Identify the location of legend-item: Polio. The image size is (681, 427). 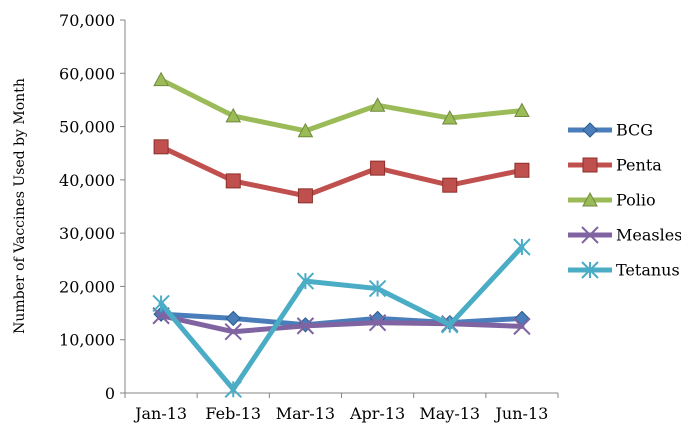
(612, 200).